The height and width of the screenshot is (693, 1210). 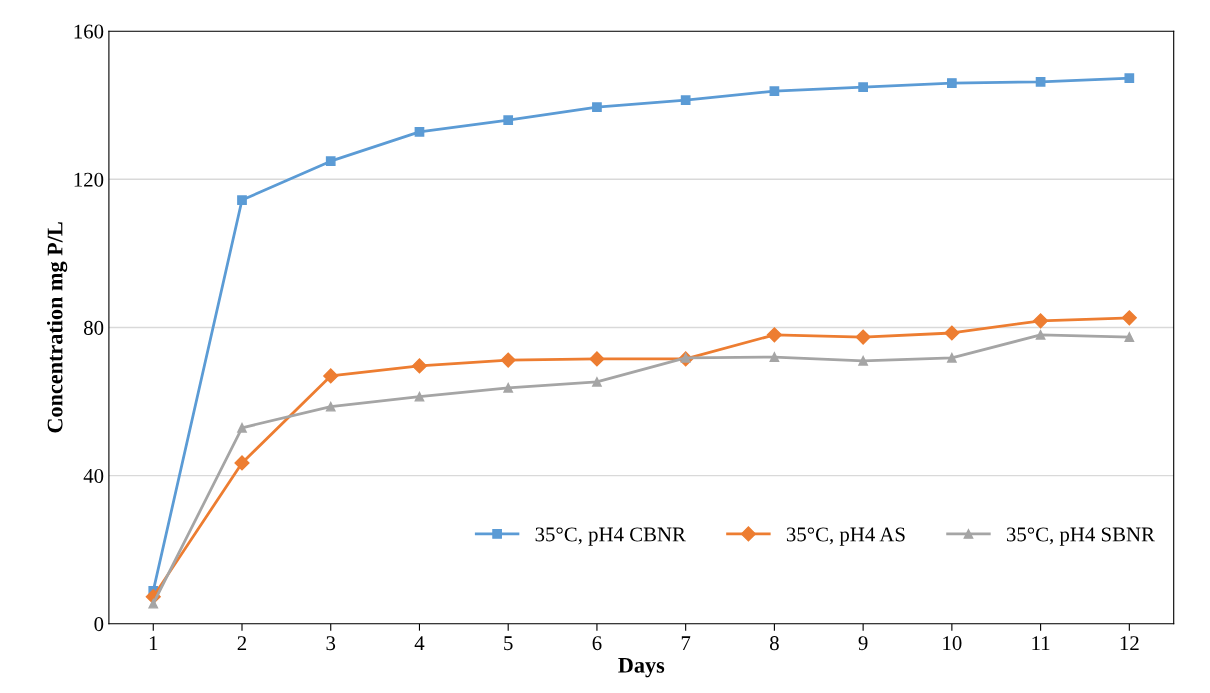 What do you see at coordinates (1041, 643) in the screenshot?
I see `x-tick-label: 11` at bounding box center [1041, 643].